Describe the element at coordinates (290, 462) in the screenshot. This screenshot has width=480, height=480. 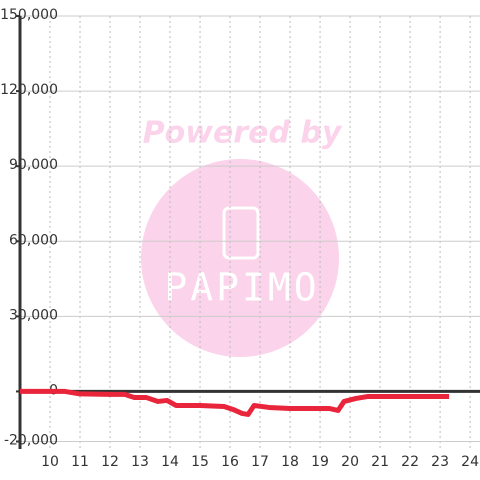
I see `x-tick-label: 18` at that location.